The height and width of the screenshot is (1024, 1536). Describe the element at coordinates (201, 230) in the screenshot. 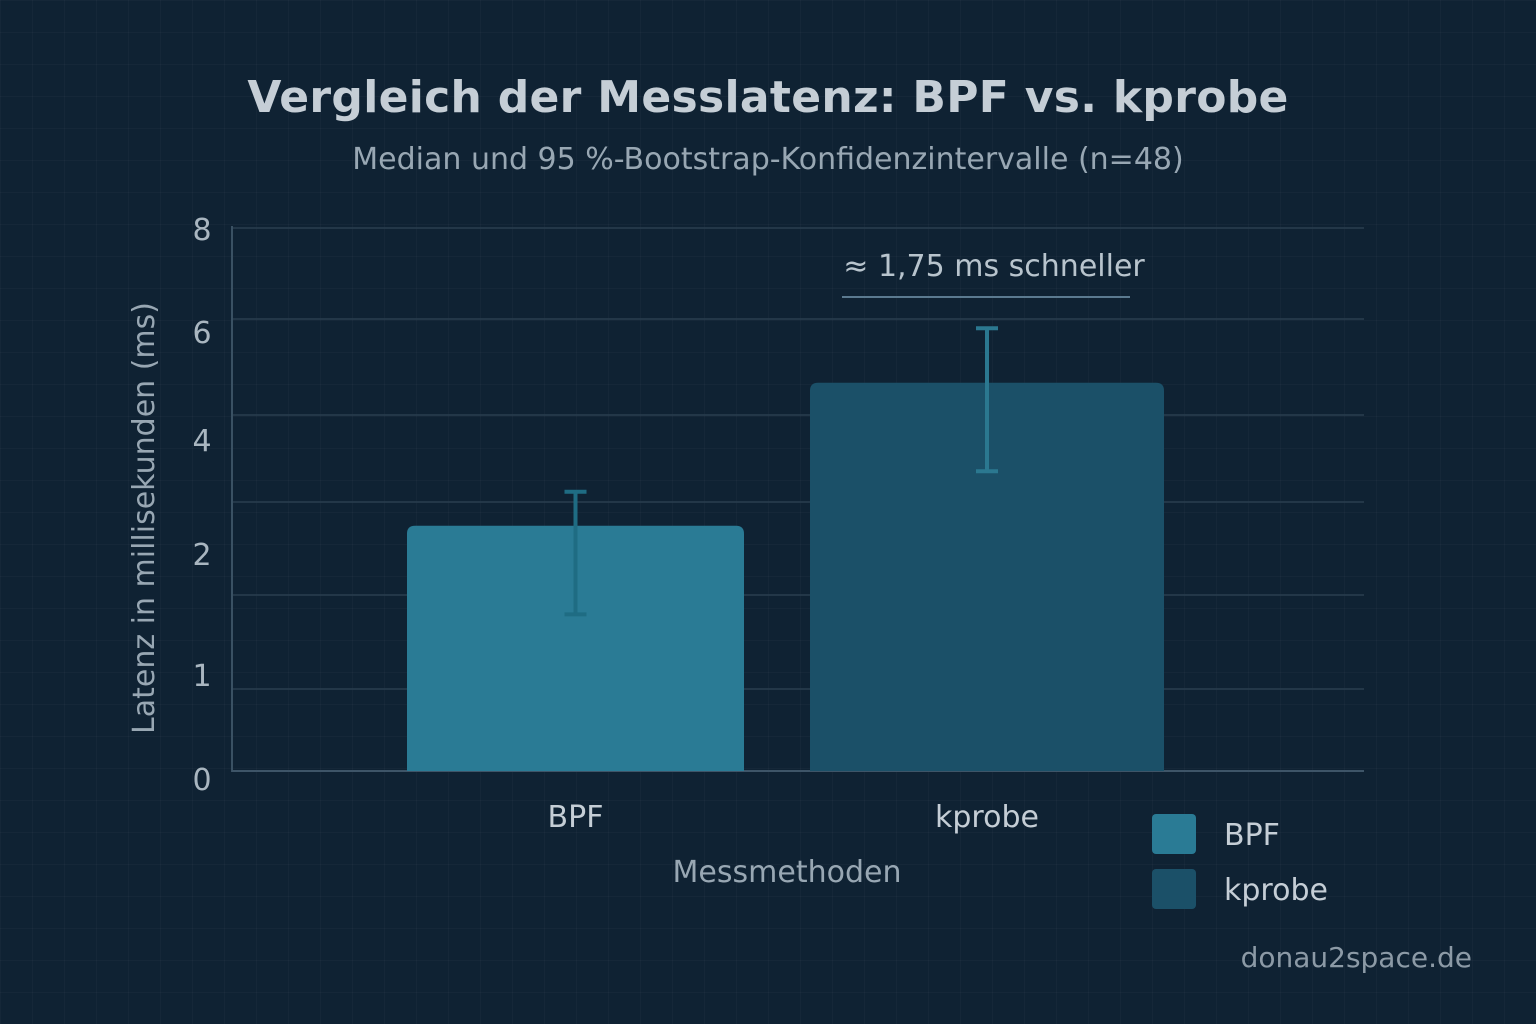

I see `y-tick-label: 8` at that location.